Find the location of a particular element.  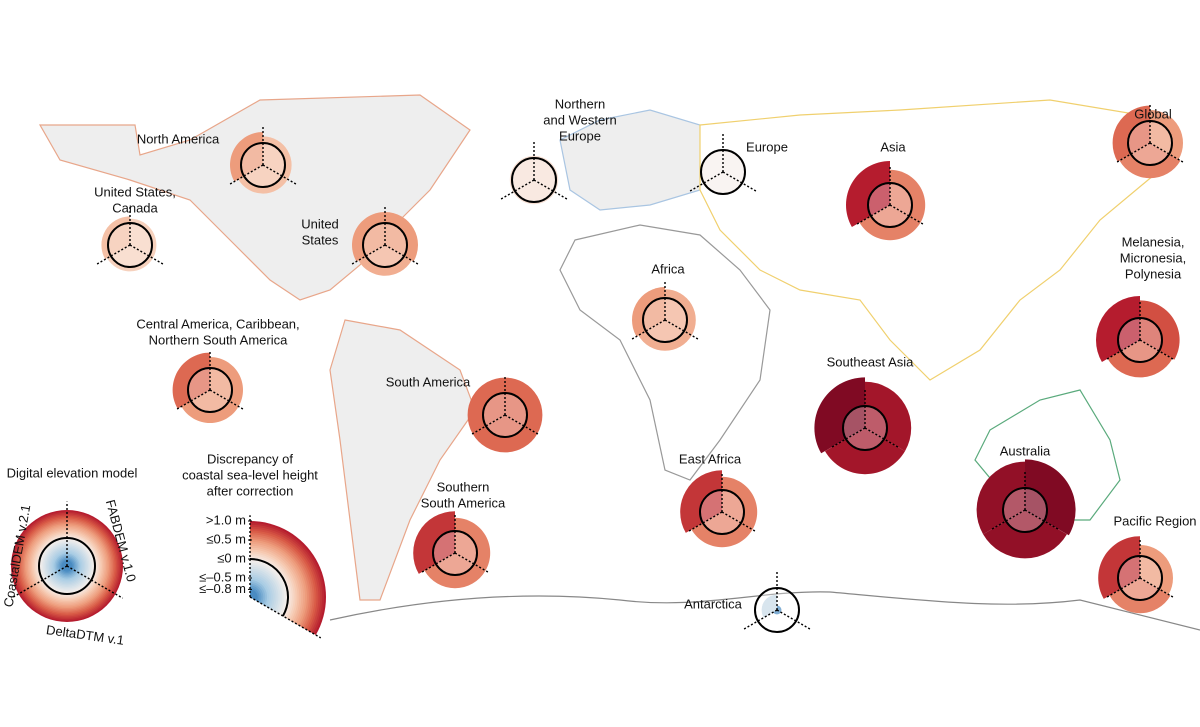

region-label: Central America, Caribbean, is located at coordinates (217, 323).